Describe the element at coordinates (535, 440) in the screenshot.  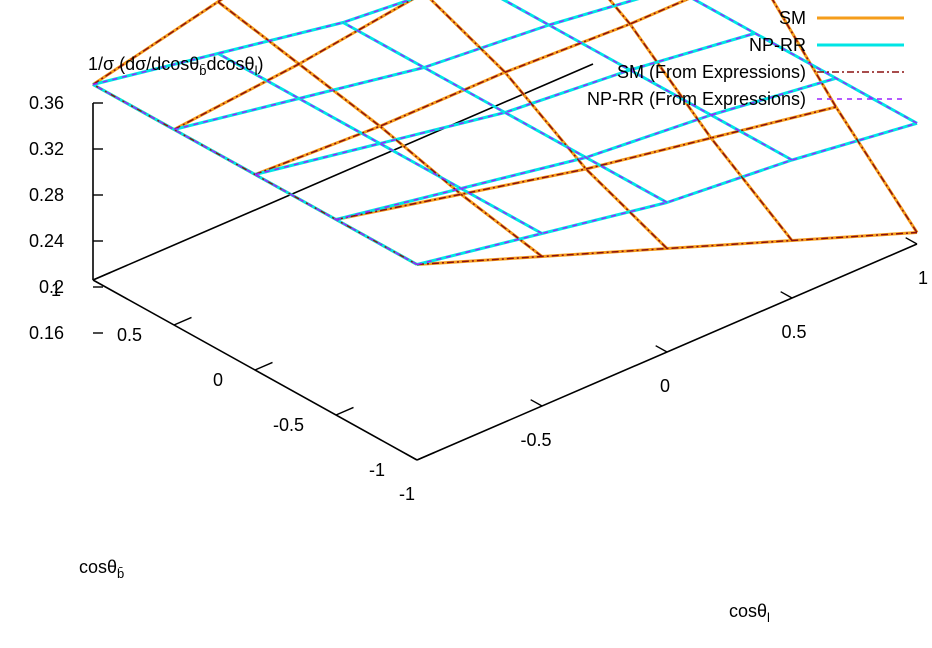
I see `x-tick-label: -0.5` at that location.